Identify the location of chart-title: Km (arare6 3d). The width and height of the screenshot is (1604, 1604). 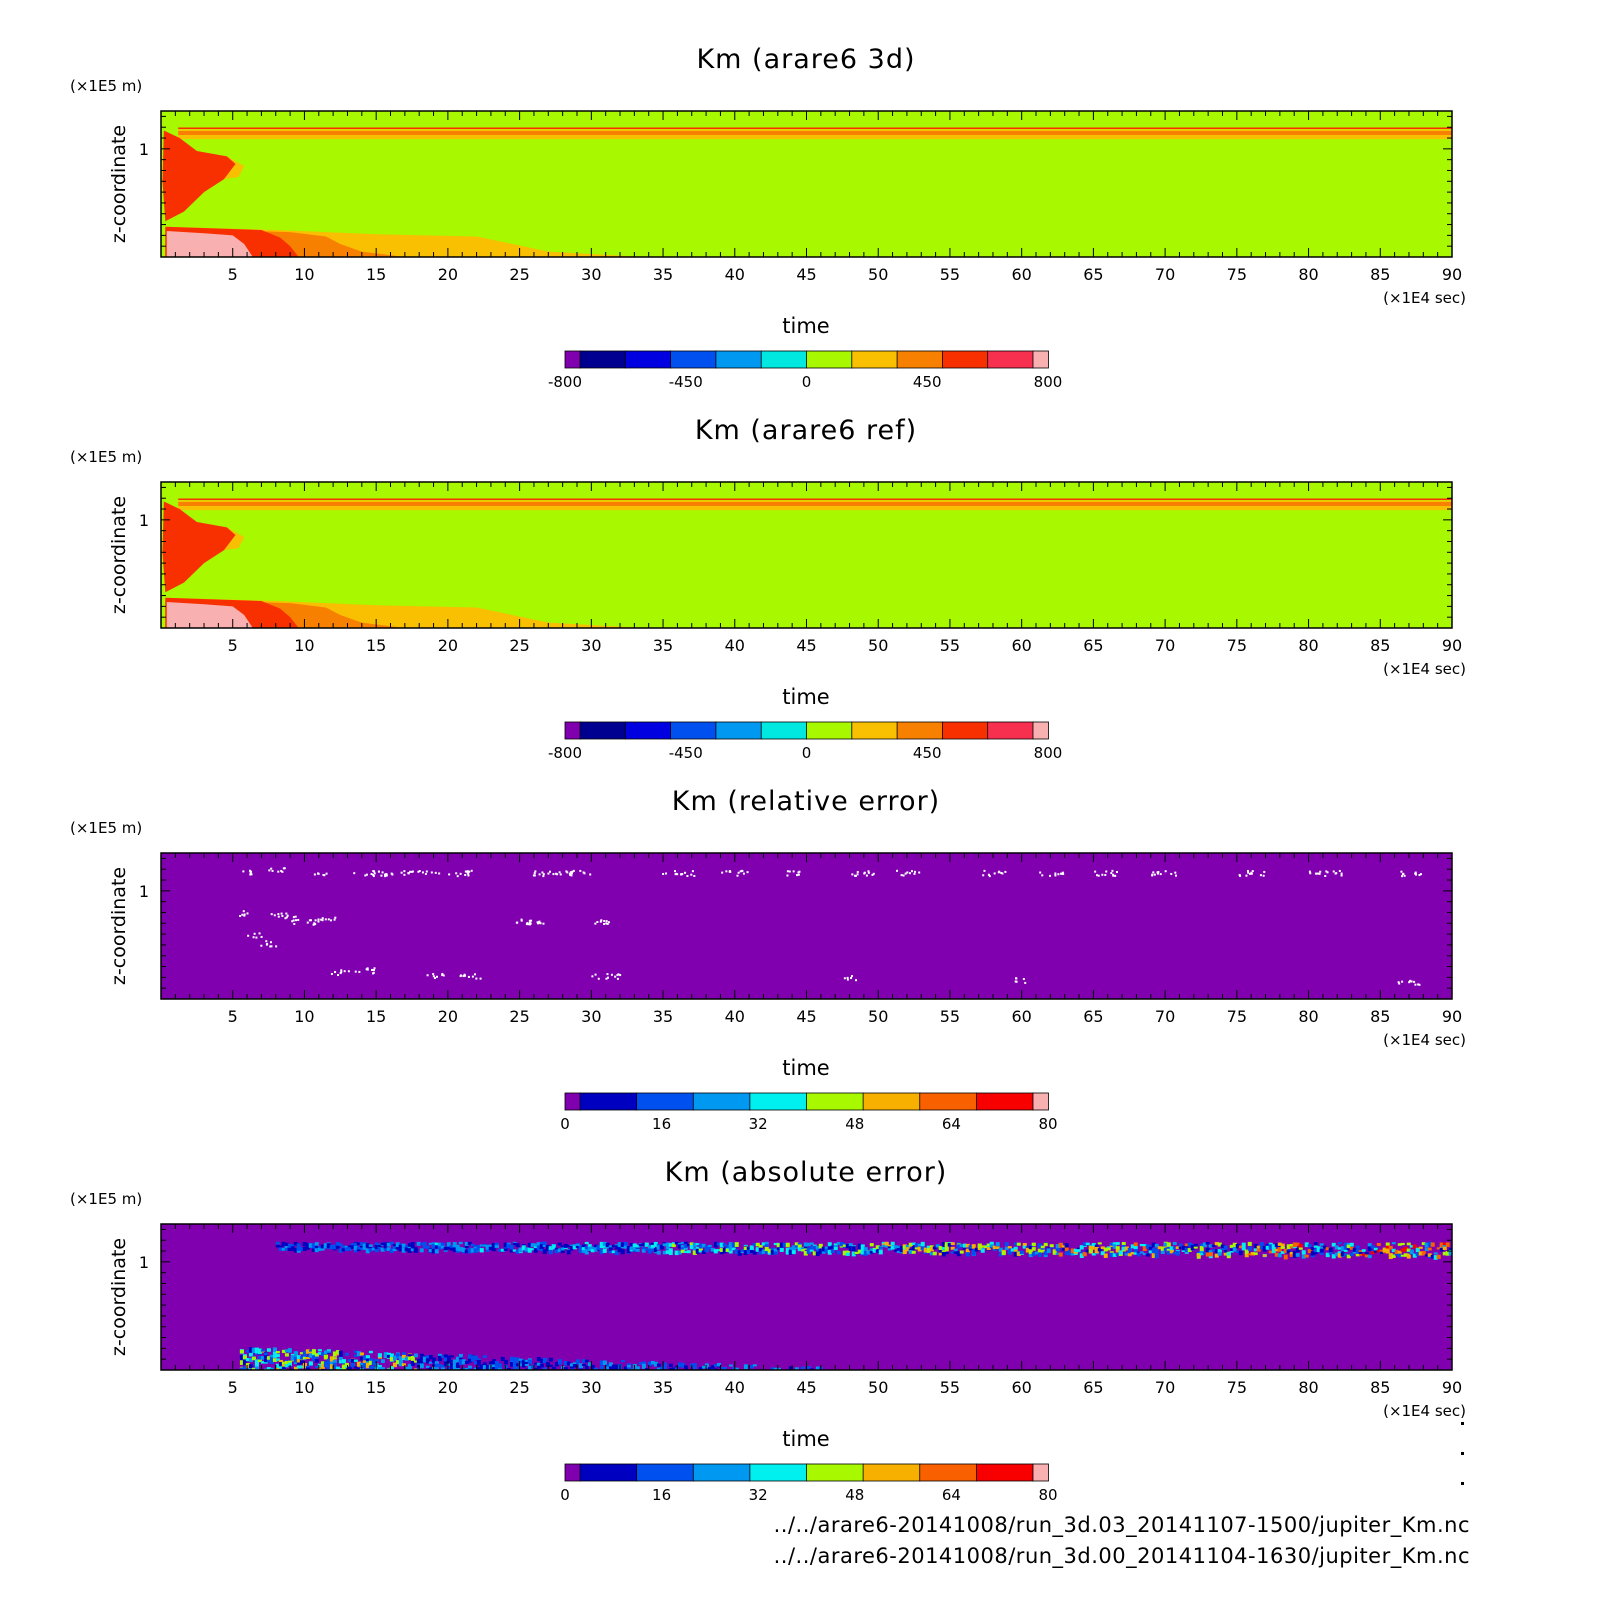
(805, 59).